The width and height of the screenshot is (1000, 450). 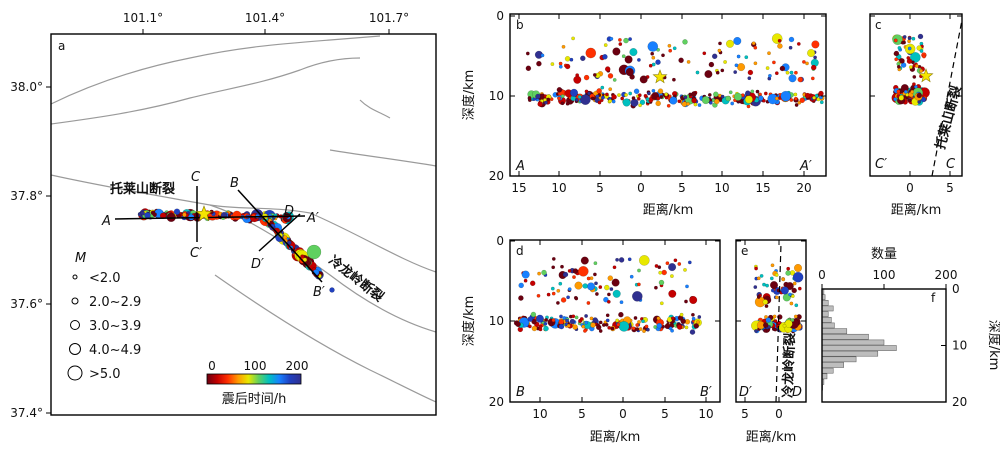 I want to click on depth-histogram-bar, so click(x=850, y=353).